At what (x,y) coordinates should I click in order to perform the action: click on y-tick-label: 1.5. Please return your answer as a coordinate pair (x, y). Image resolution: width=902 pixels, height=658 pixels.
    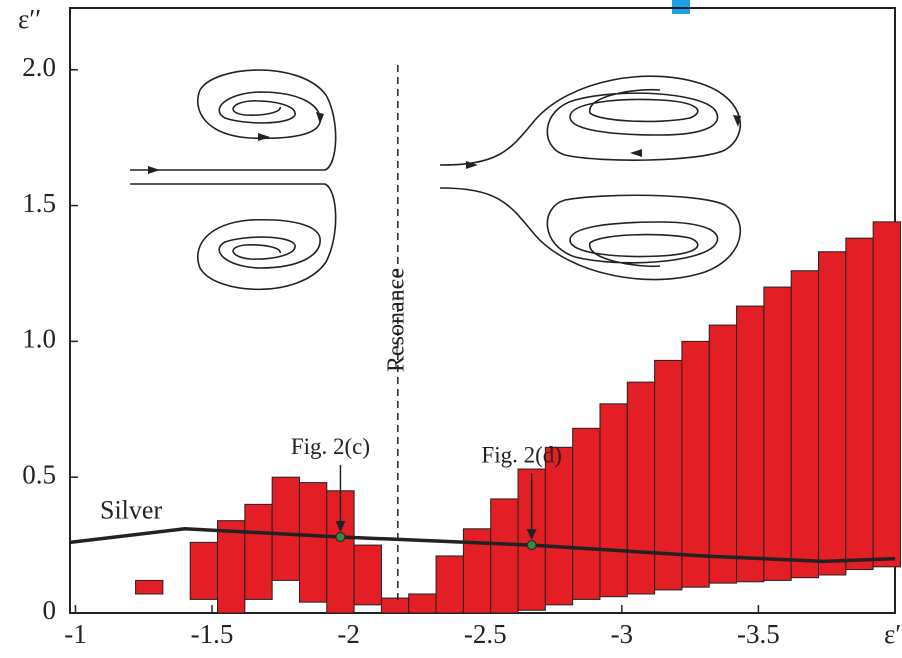
    Looking at the image, I should click on (39, 203).